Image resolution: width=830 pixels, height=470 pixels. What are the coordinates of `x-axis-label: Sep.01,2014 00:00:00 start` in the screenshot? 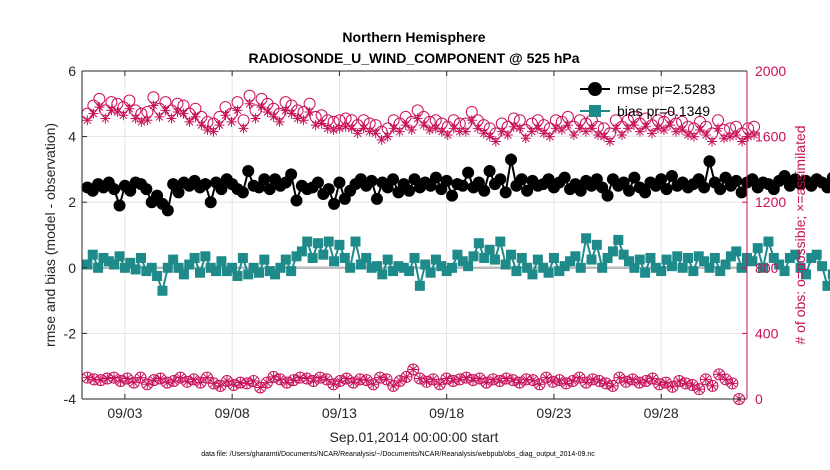 It's located at (414, 437).